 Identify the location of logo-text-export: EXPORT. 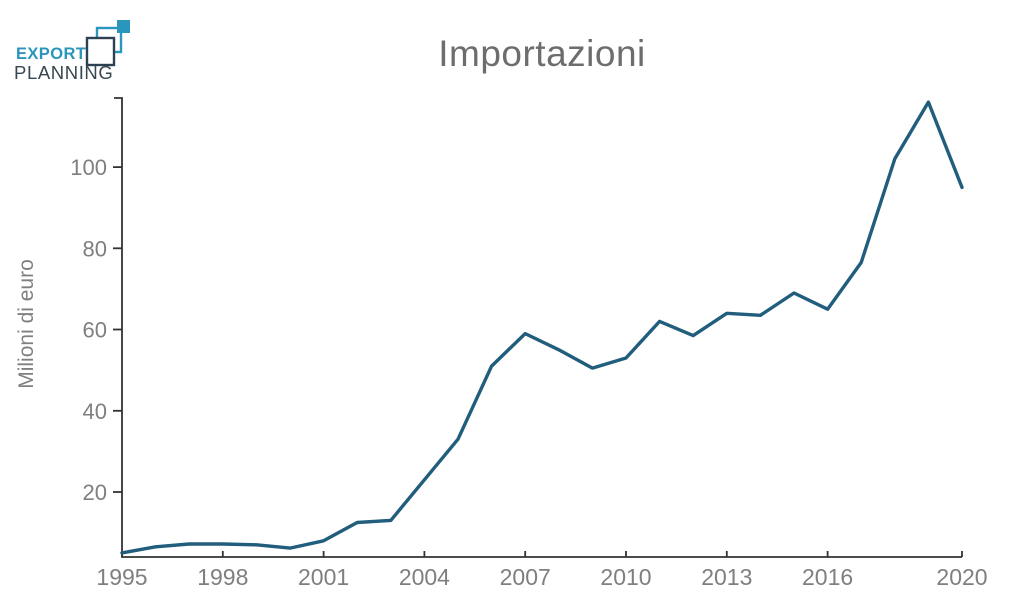
(51, 54).